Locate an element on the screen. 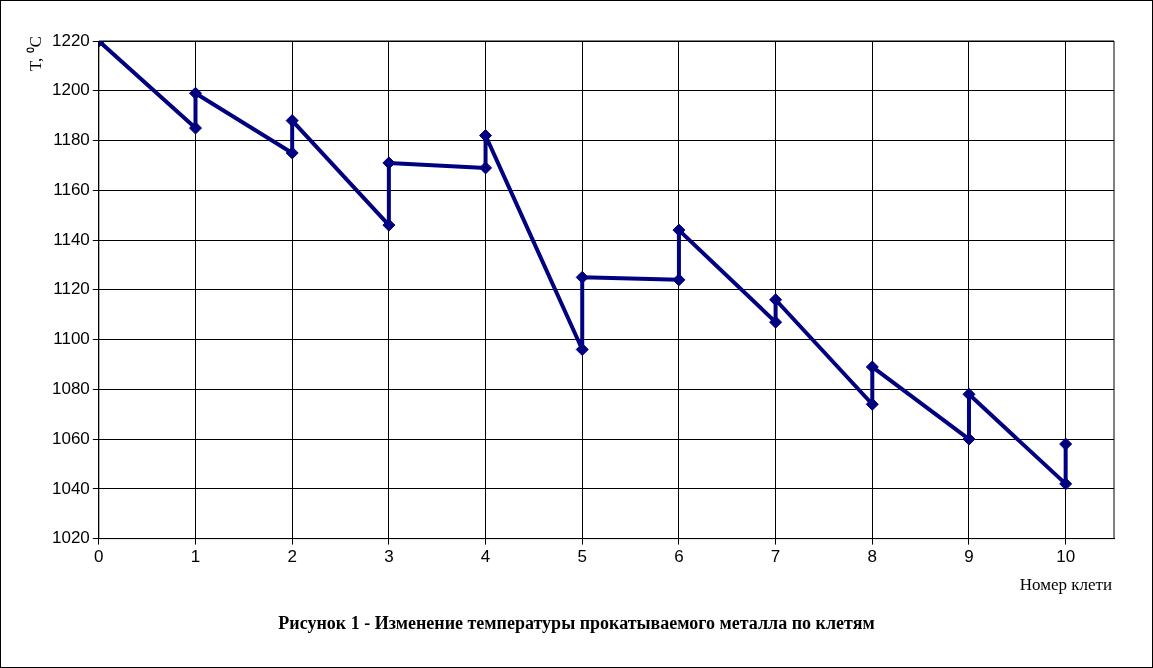  x-tick-label: 0 is located at coordinates (99, 557).